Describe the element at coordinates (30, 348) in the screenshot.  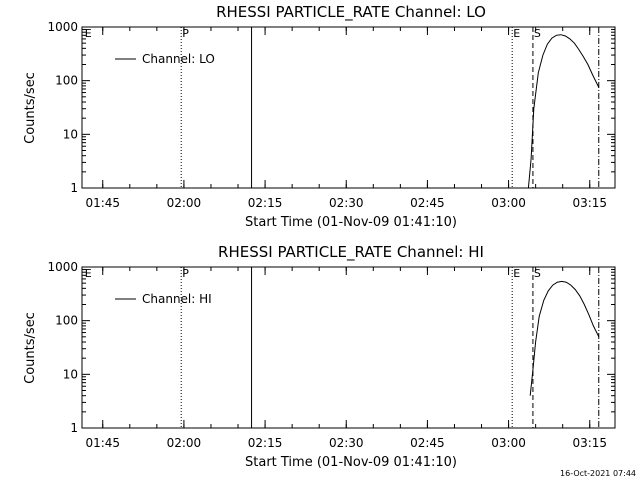
I see `panel-hi-ylabel: Counts/sec` at that location.